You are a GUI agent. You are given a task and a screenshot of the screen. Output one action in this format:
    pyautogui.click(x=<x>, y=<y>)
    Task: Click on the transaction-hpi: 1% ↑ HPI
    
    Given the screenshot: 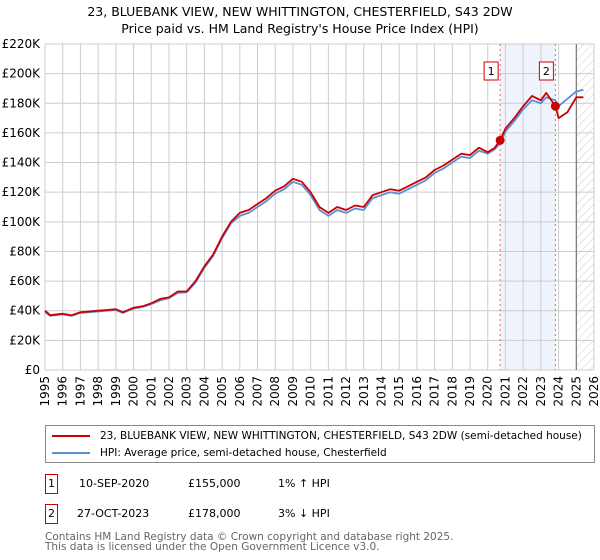 What is the action you would take?
    pyautogui.click(x=304, y=483)
    